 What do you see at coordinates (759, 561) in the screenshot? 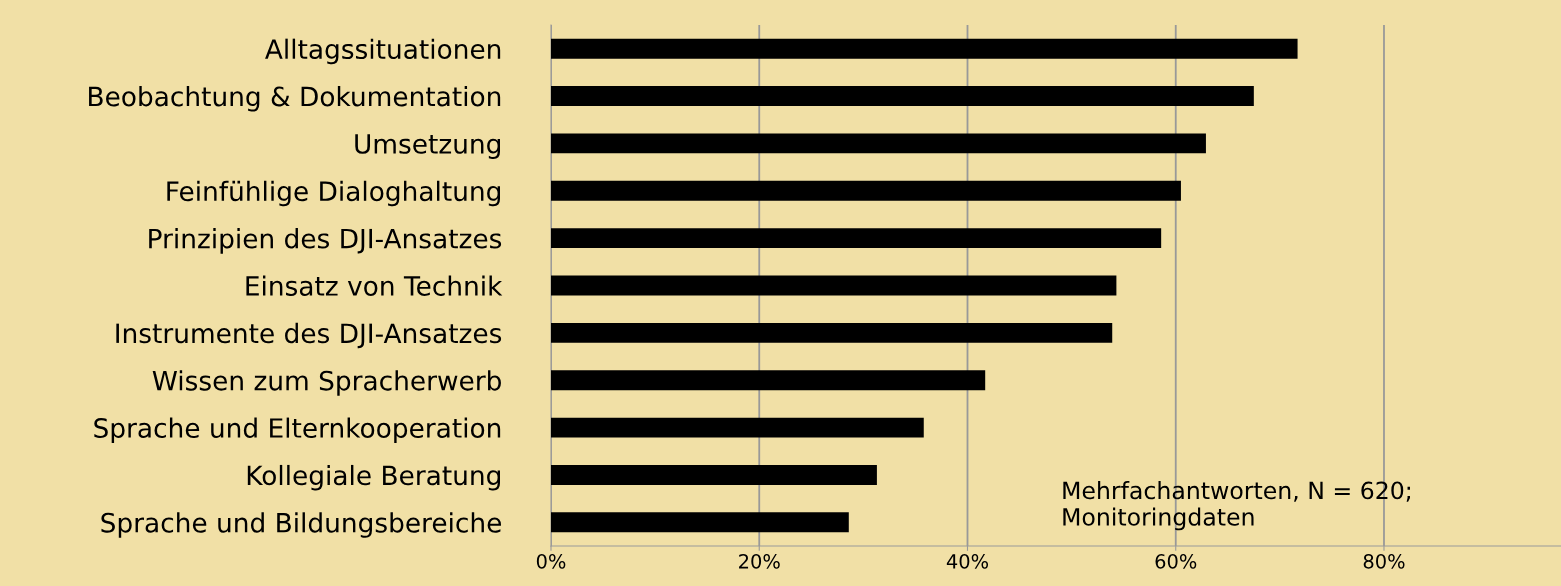
I see `x-tick-label: 20%` at bounding box center [759, 561].